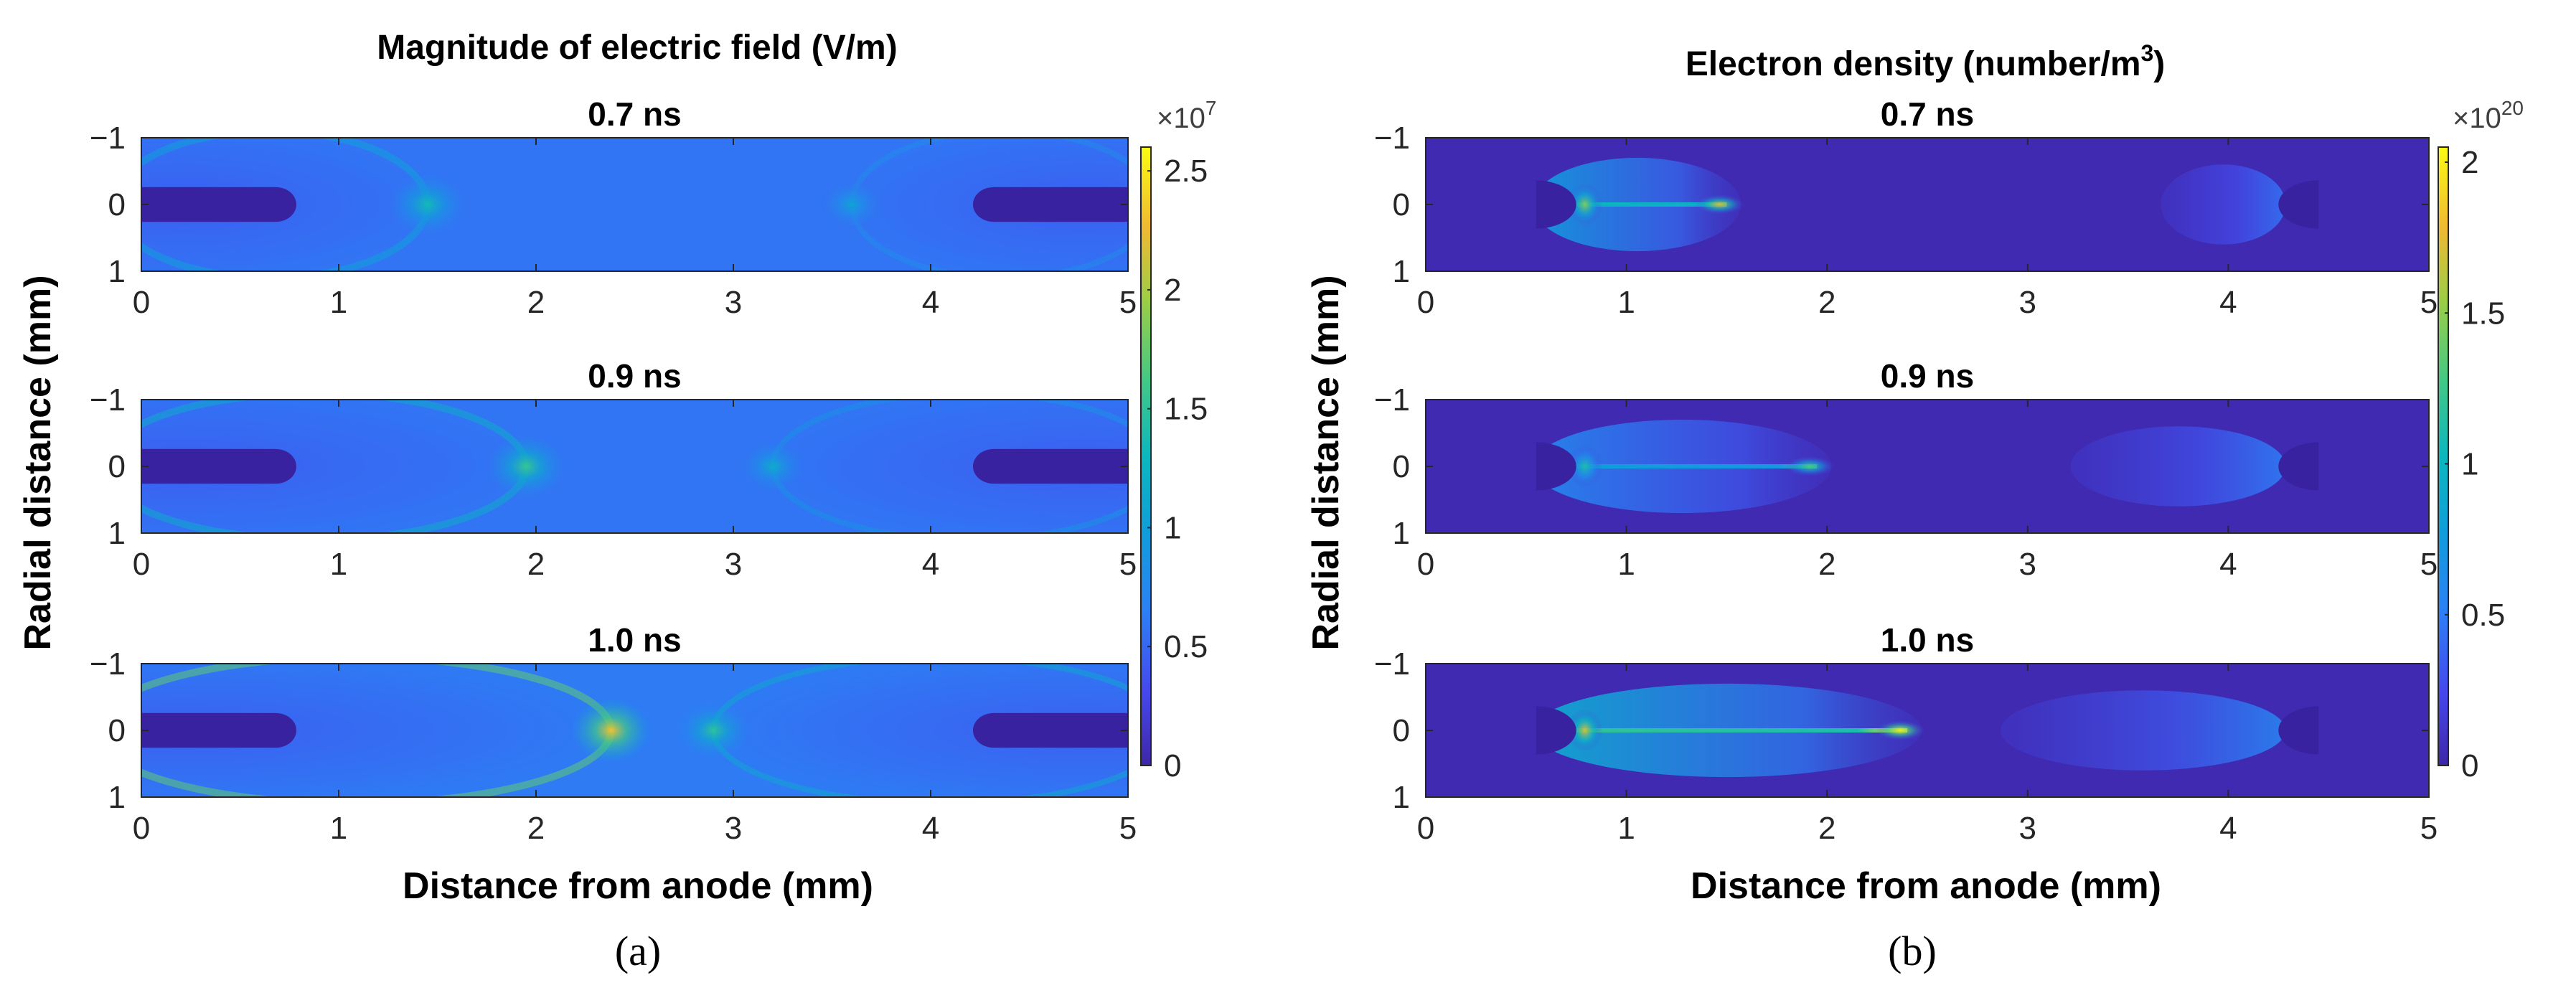  What do you see at coordinates (936, 466) in the screenshot?
I see `field-depression-cathode` at bounding box center [936, 466].